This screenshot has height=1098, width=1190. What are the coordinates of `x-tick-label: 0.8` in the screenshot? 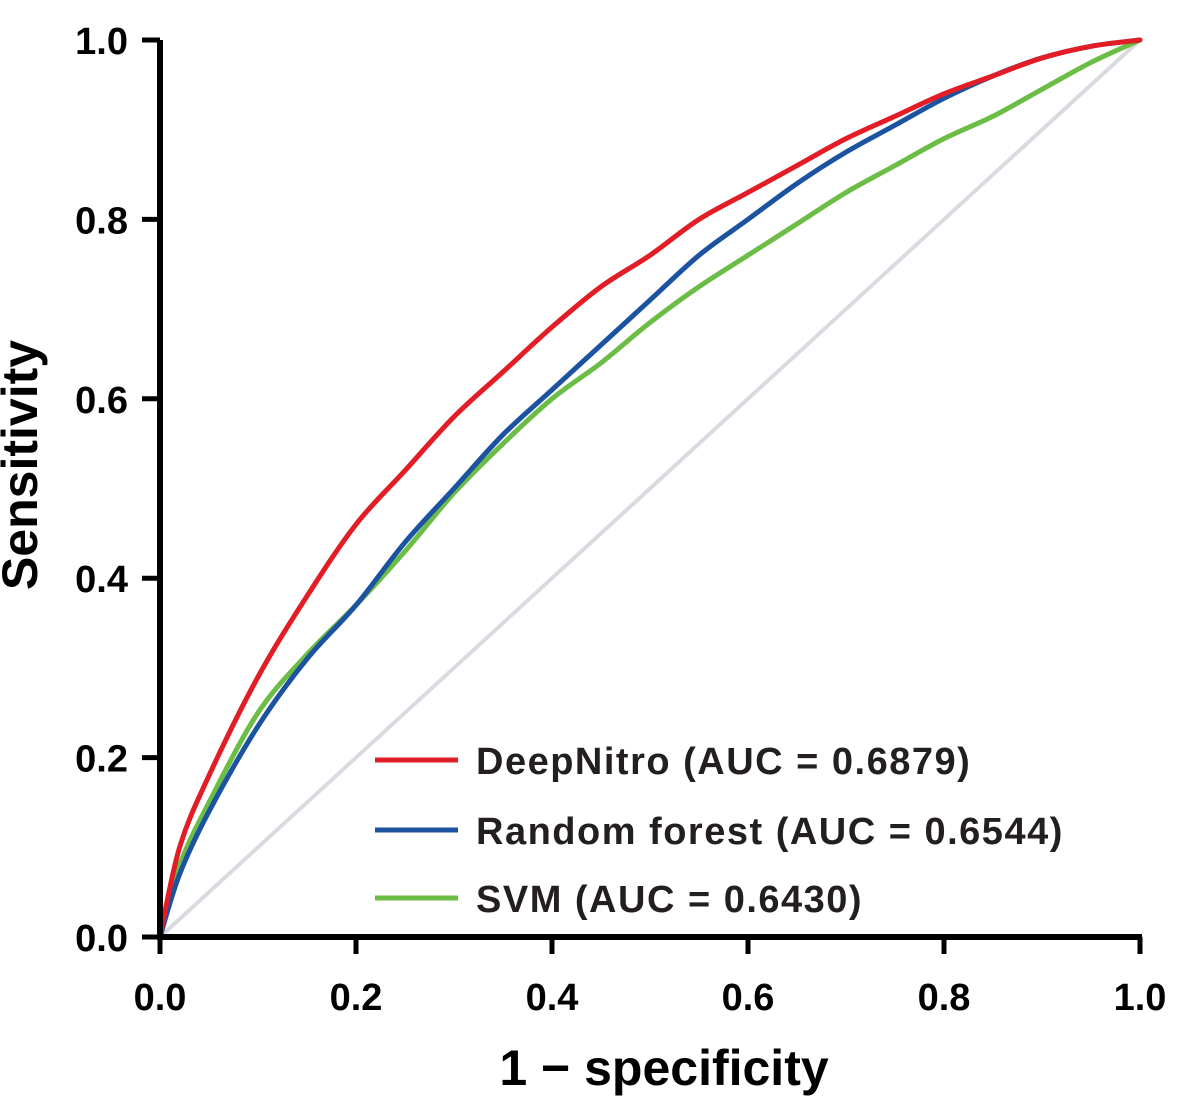 It's located at (944, 998).